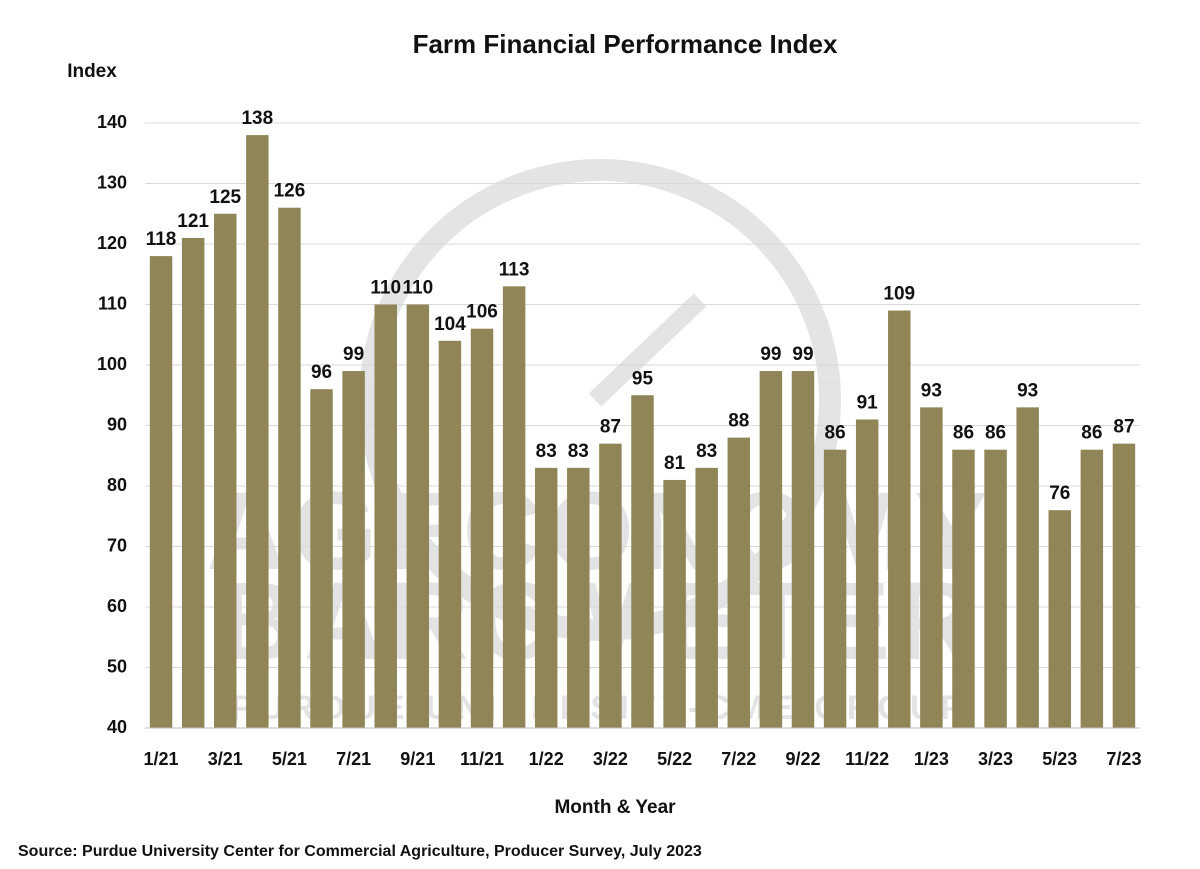  Describe the element at coordinates (546, 759) in the screenshot. I see `x-tick-label: 1/22` at that location.